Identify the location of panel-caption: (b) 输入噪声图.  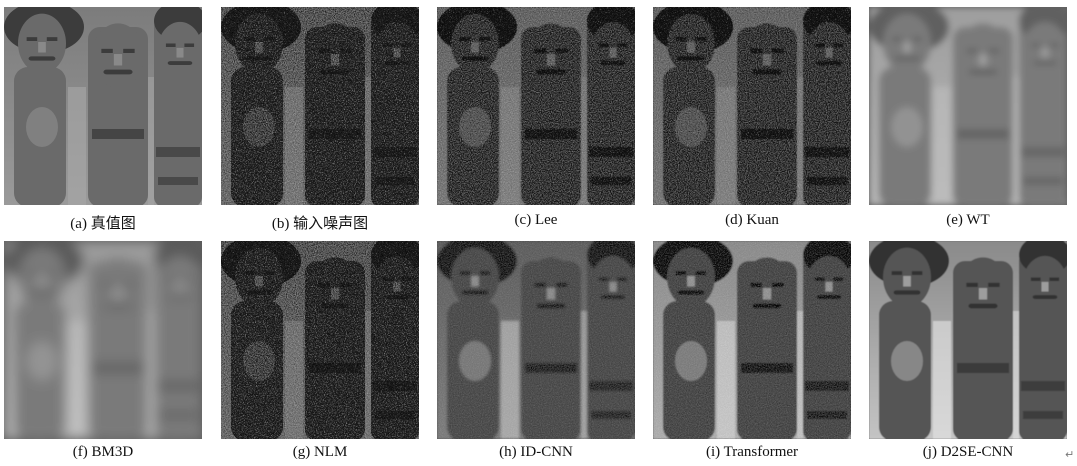
(320, 224).